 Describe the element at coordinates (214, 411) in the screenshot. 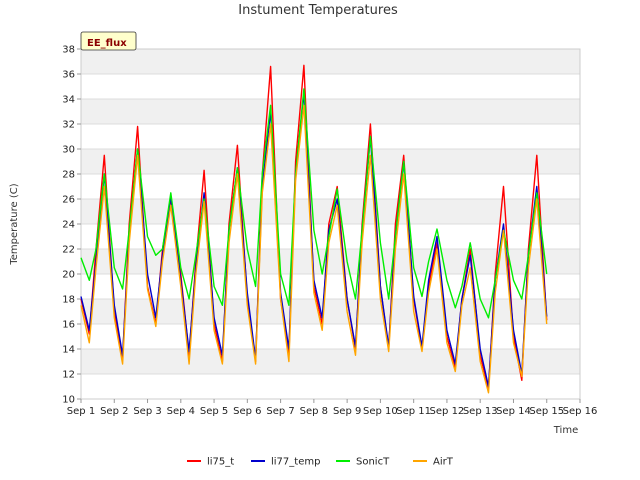

I see `x-tick-label: Sep 5` at that location.